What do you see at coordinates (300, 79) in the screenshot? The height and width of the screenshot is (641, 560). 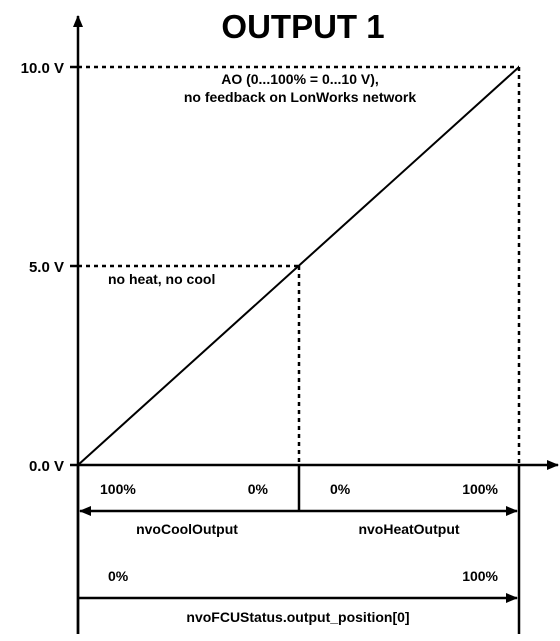 I see `ao-annotation-line1: AO (0...100% = 0...10 V),` at bounding box center [300, 79].